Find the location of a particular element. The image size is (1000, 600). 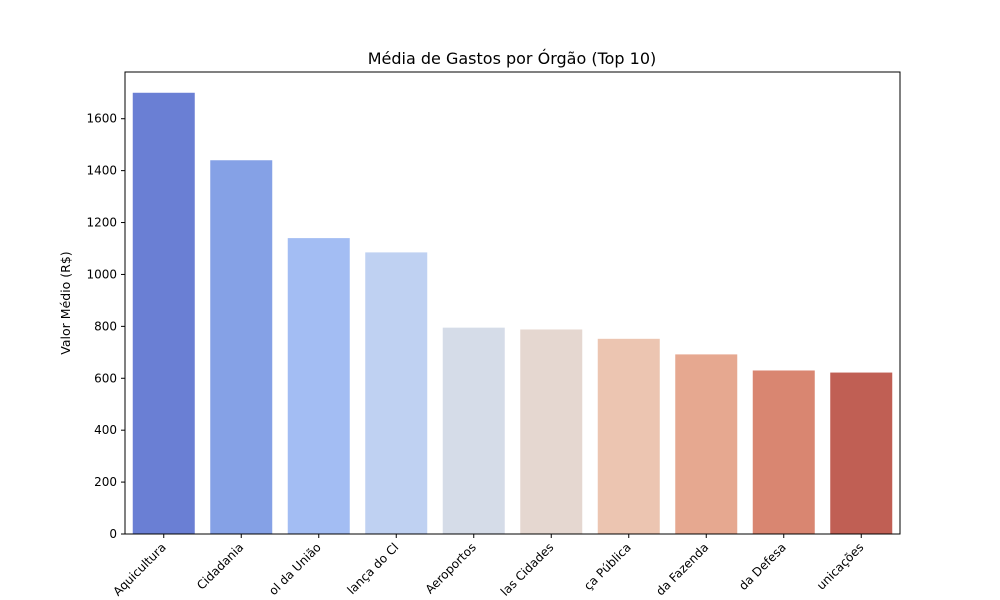

x-tick-label-1: Aquicultura is located at coordinates (139, 569).